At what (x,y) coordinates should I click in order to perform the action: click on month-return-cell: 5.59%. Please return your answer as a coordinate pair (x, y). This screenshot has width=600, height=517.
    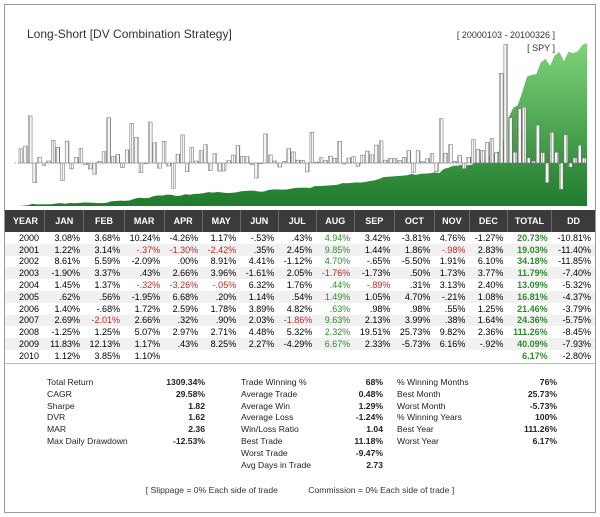
    Looking at the image, I should click on (104, 261).